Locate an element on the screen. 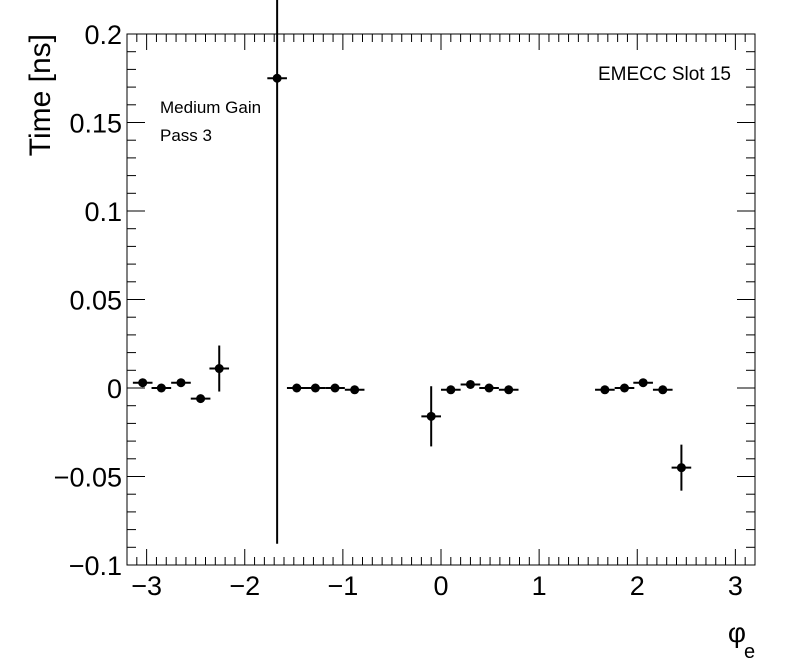  y-tick-label: 0.1 is located at coordinates (103, 212).